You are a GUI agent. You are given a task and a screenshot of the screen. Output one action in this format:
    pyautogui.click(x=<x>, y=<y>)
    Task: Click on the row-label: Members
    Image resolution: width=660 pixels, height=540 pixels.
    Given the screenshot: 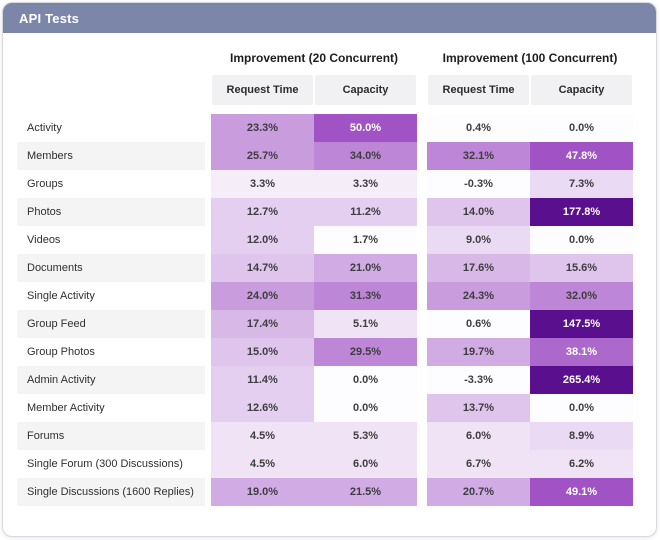 What is the action you would take?
    pyautogui.click(x=111, y=156)
    